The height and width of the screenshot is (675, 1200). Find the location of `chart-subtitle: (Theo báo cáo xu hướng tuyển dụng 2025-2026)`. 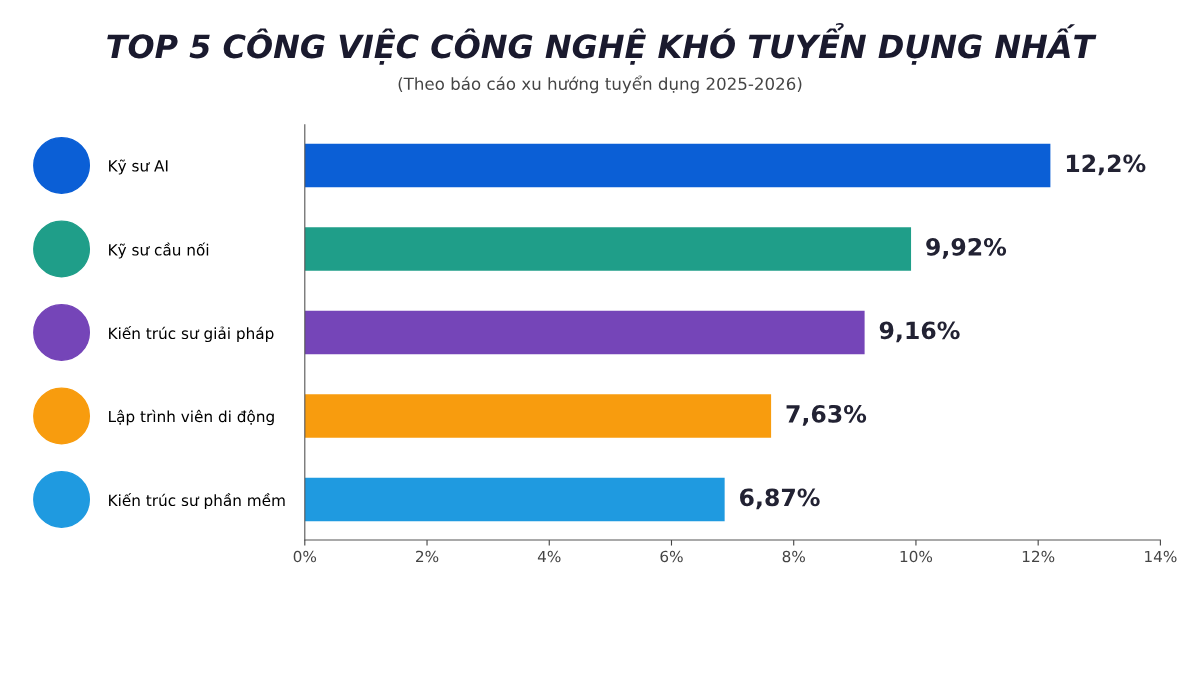

chart-subtitle: (Theo báo cáo xu hướng tuyển dụng 2025-2026) is located at coordinates (600, 84).